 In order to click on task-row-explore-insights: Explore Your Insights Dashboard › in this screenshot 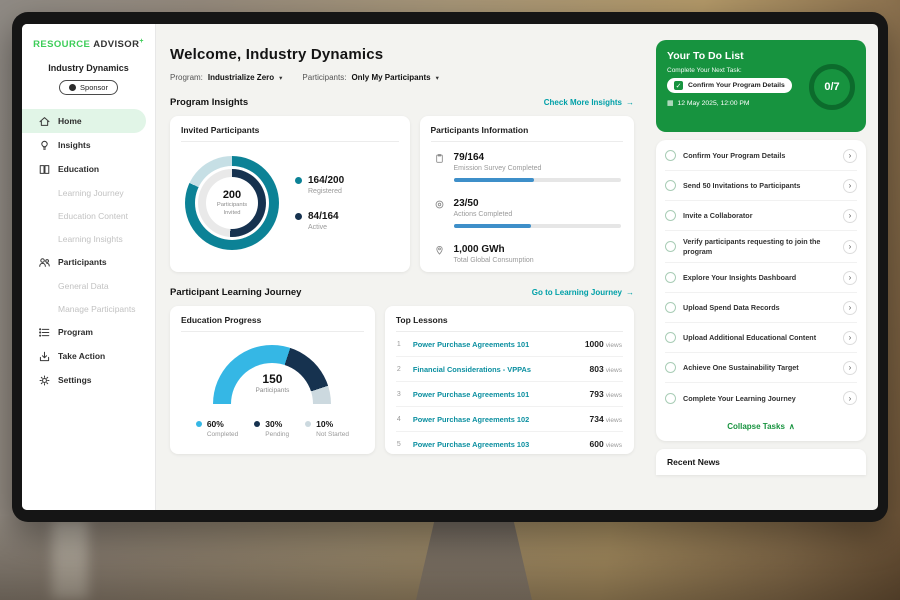, I will do `click(761, 278)`.